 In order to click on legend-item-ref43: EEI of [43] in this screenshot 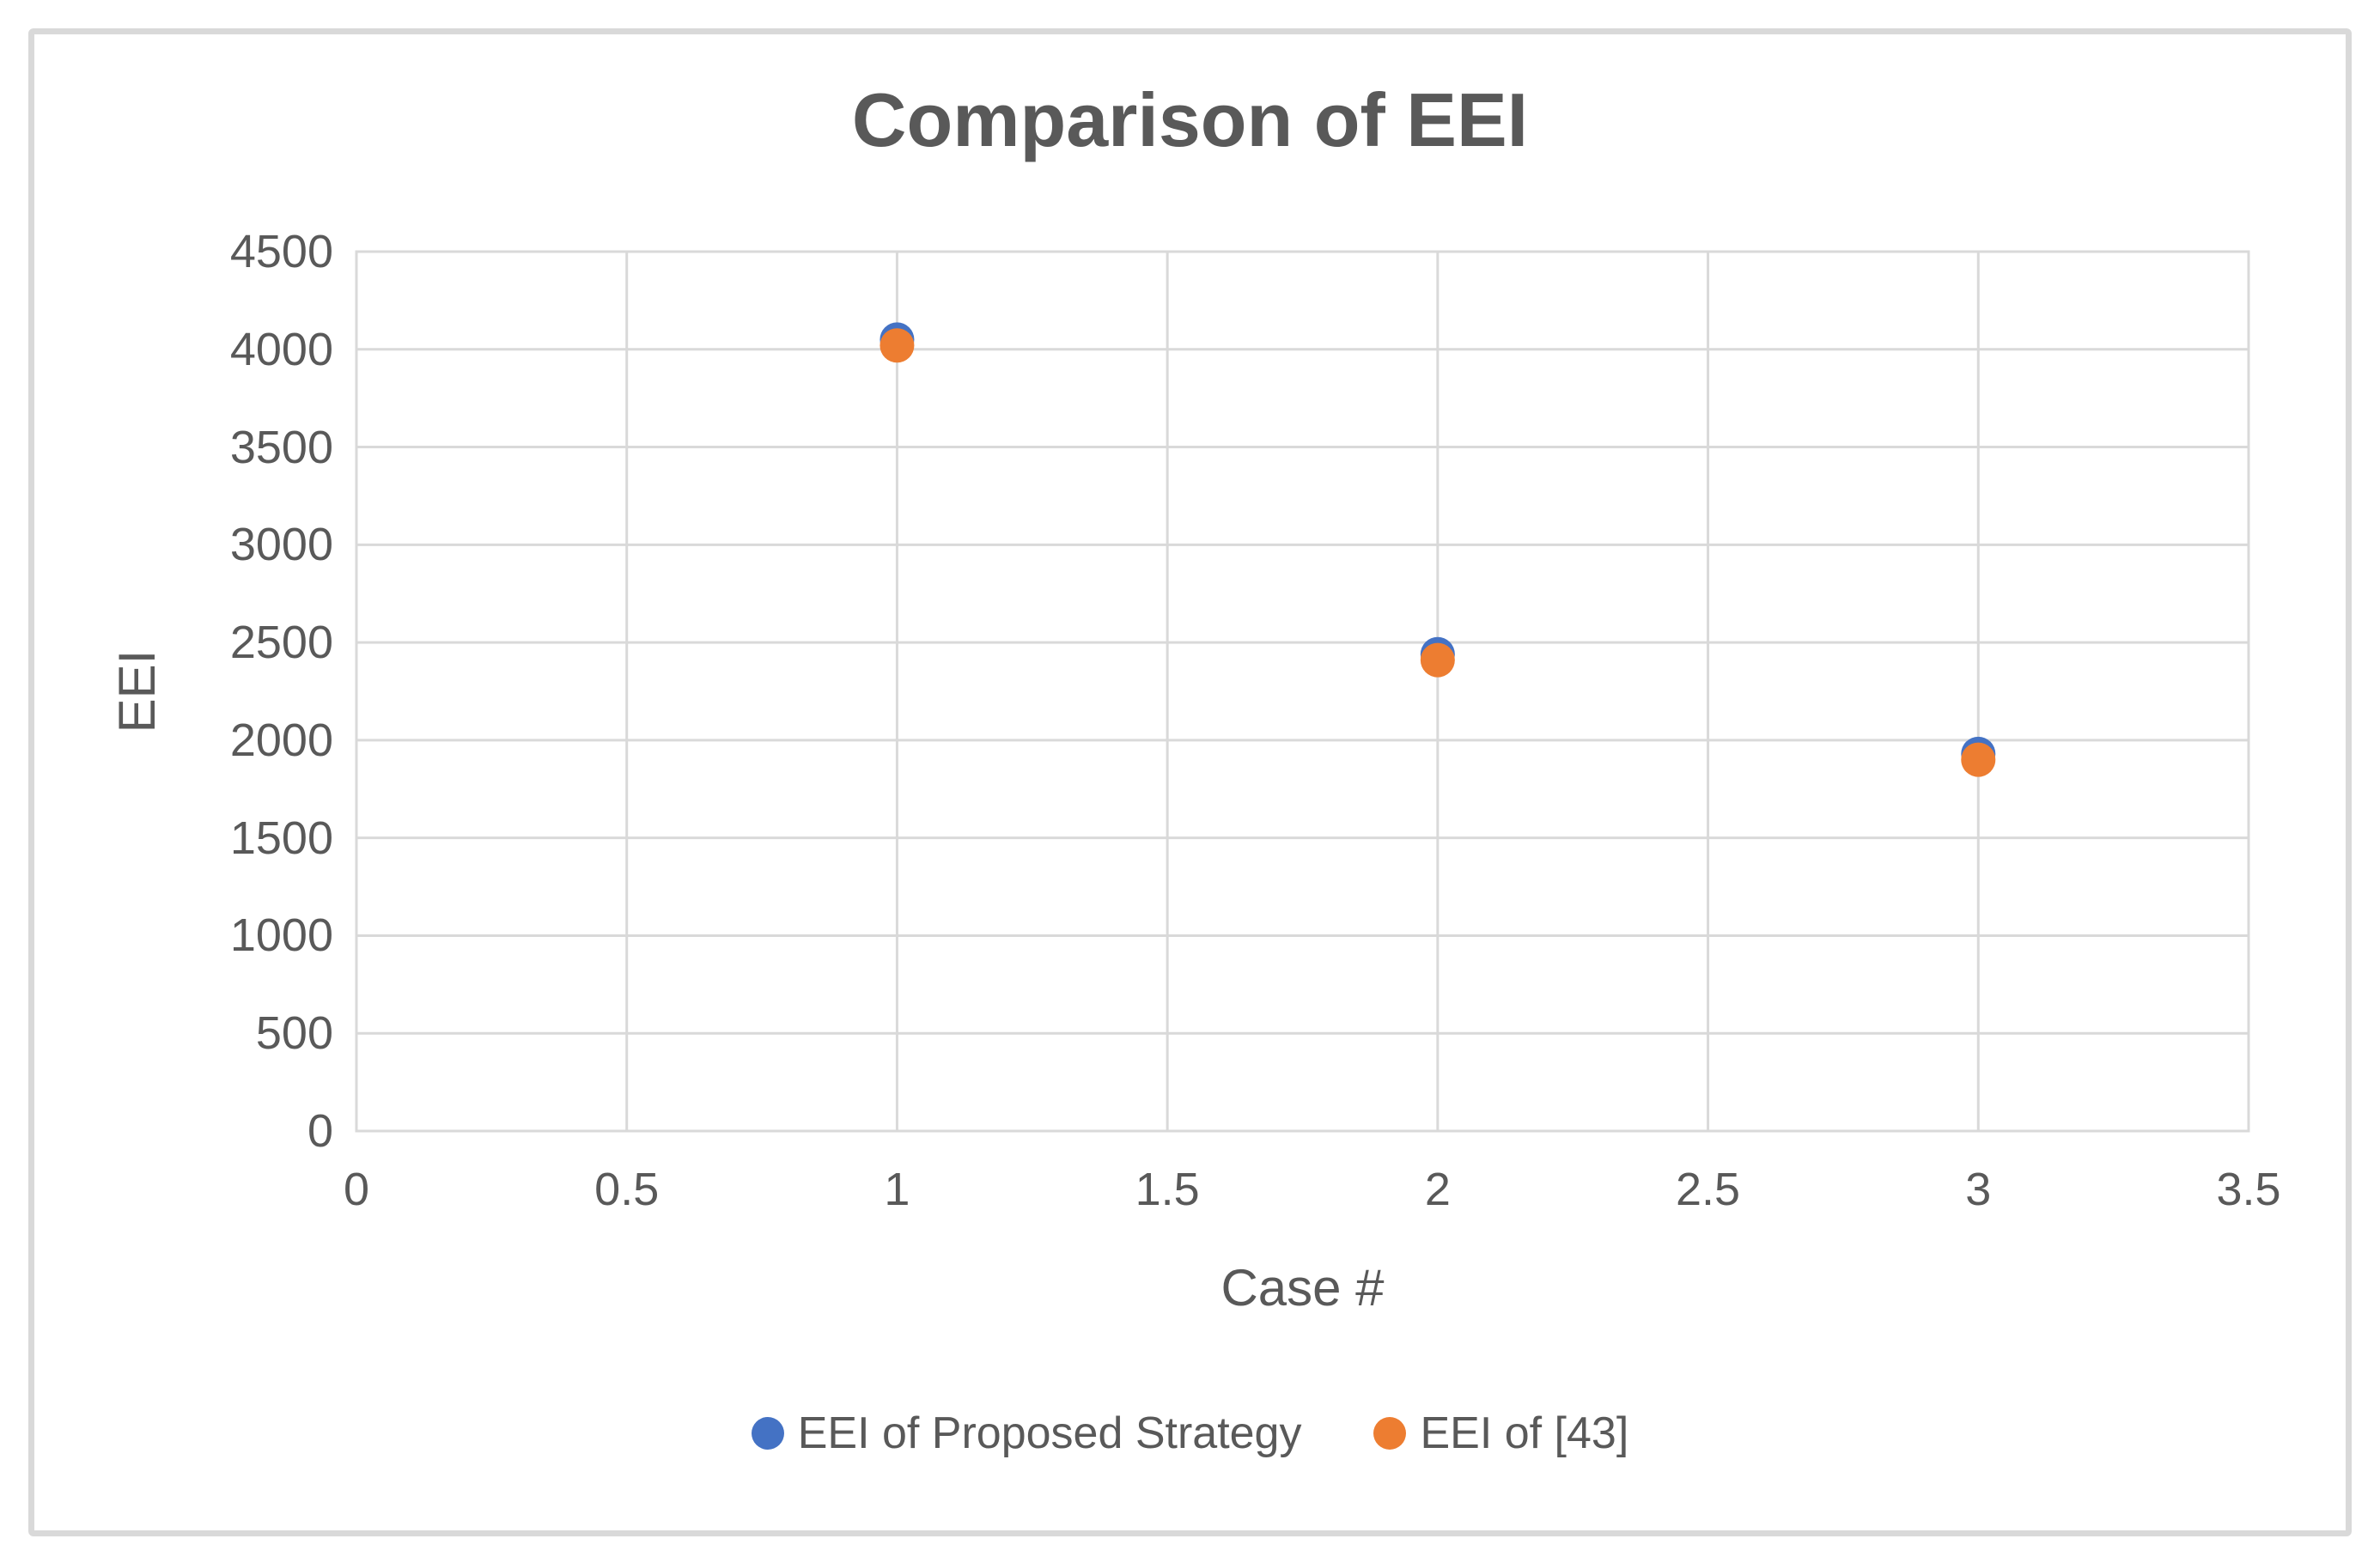, I will do `click(1501, 1433)`.